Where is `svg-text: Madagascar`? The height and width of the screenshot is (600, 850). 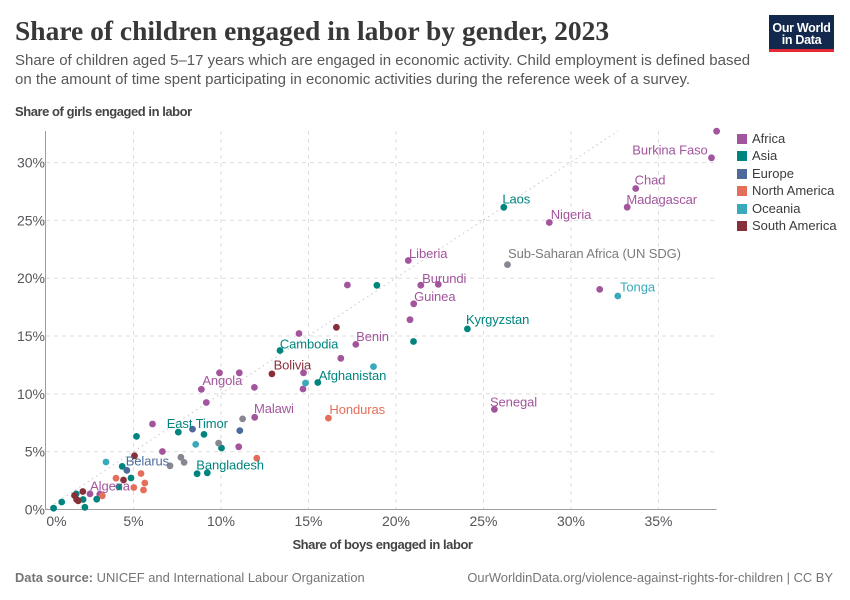
svg-text: Madagascar is located at coordinates (661, 199).